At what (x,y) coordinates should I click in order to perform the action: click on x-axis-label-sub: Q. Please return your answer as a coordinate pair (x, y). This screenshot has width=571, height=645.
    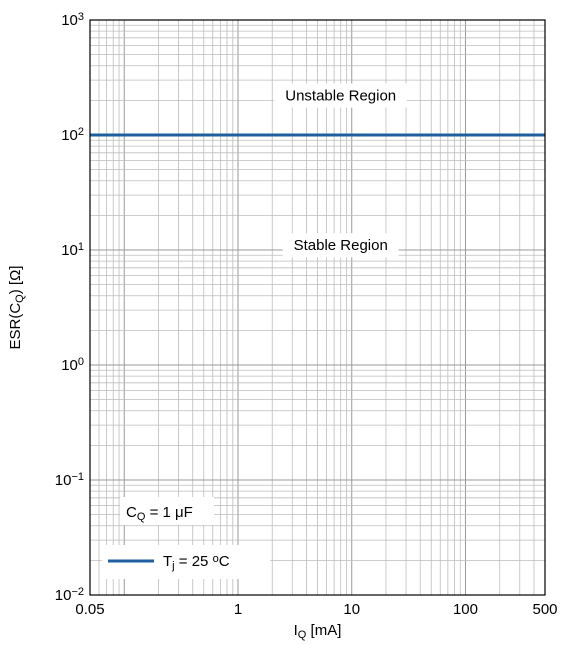
    Looking at the image, I should click on (302, 635).